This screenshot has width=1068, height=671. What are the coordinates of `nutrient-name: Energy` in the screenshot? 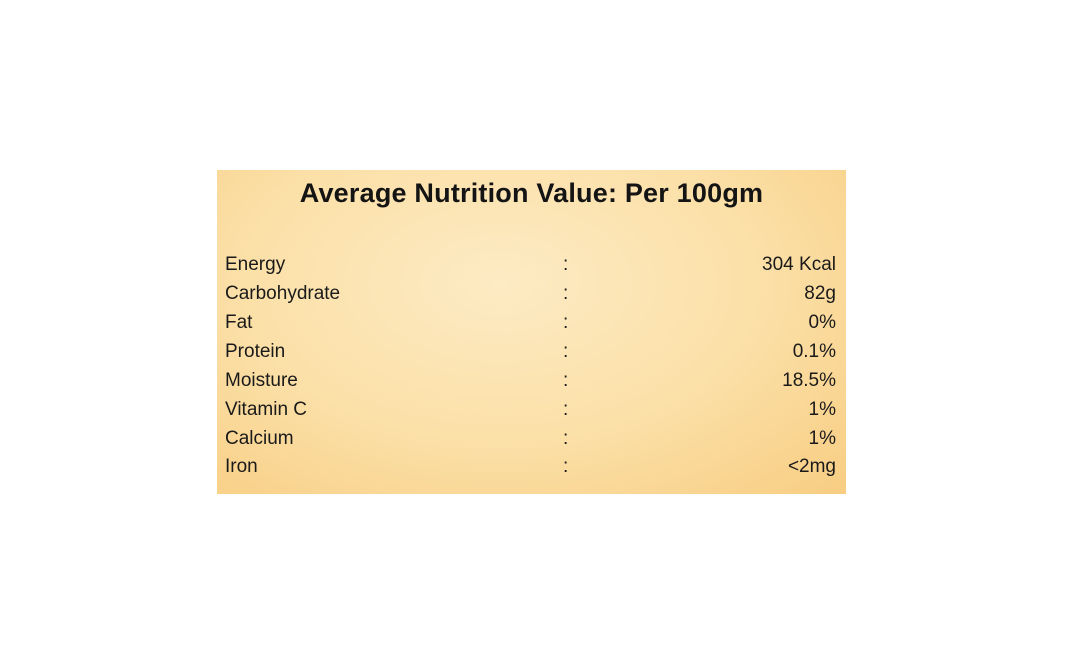 It's located at (255, 264).